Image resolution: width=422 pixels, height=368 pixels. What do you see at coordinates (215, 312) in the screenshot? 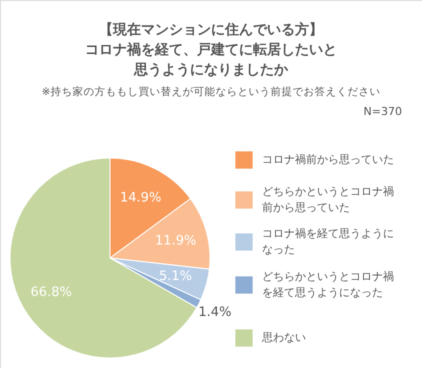
I see `data-label: 1.4%` at bounding box center [215, 312].